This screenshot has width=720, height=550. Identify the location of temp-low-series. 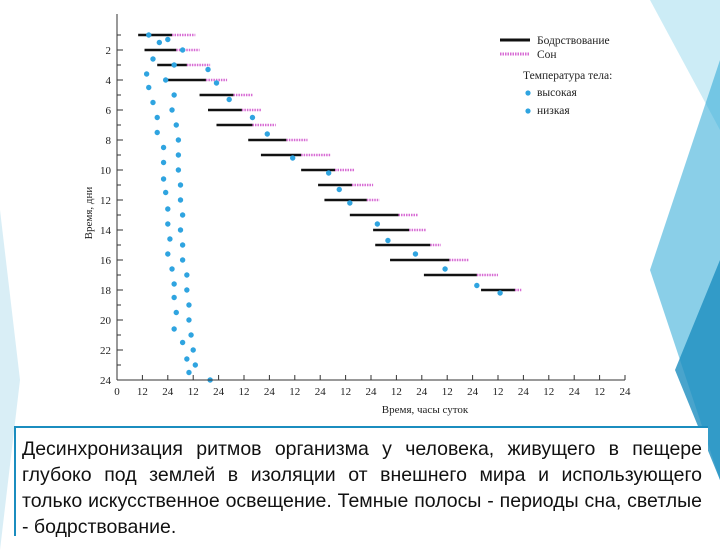
(178, 207).